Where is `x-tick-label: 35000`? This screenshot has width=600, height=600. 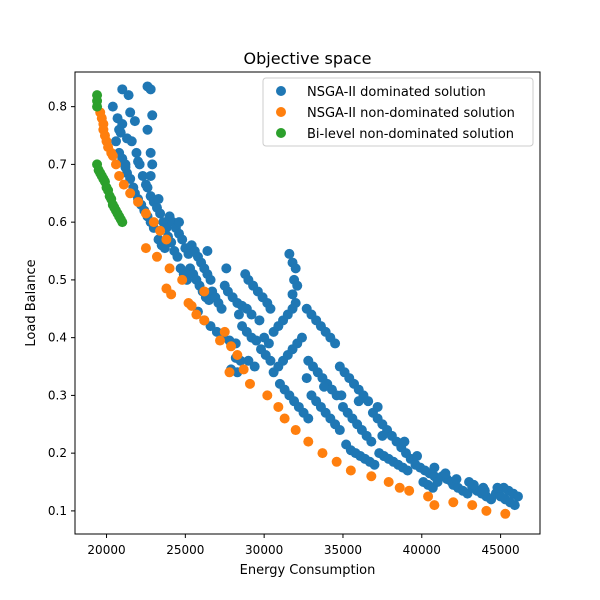
x-tick-label: 35000 is located at coordinates (343, 550).